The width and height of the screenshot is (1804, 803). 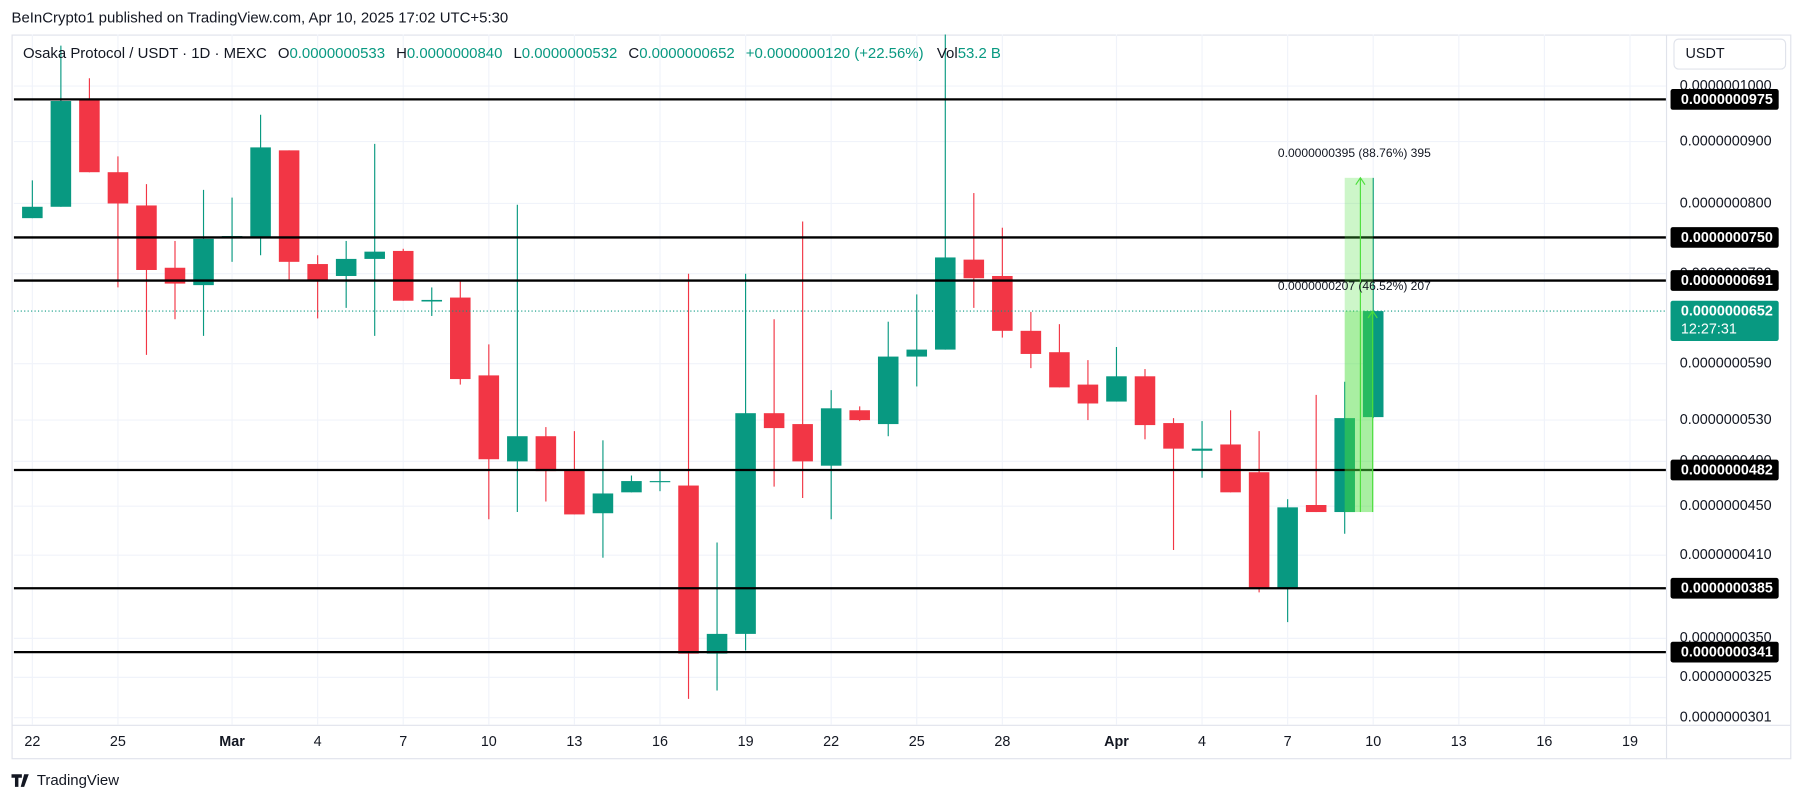 What do you see at coordinates (1726, 506) in the screenshot?
I see `y-tick-label: 0.0000000450` at bounding box center [1726, 506].